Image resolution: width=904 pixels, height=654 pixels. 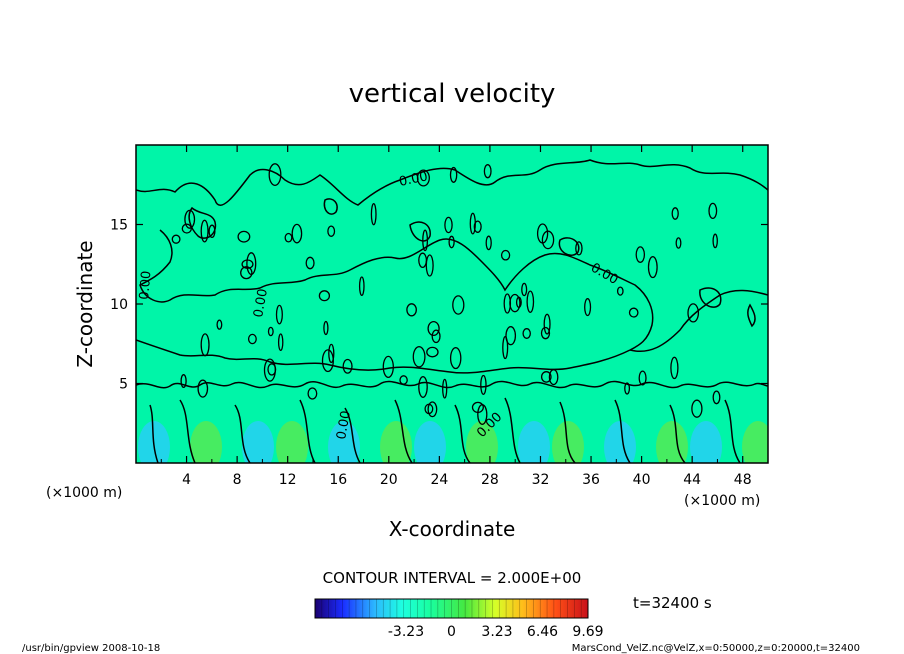 I want to click on x-tick-label: 16, so click(x=338, y=480).